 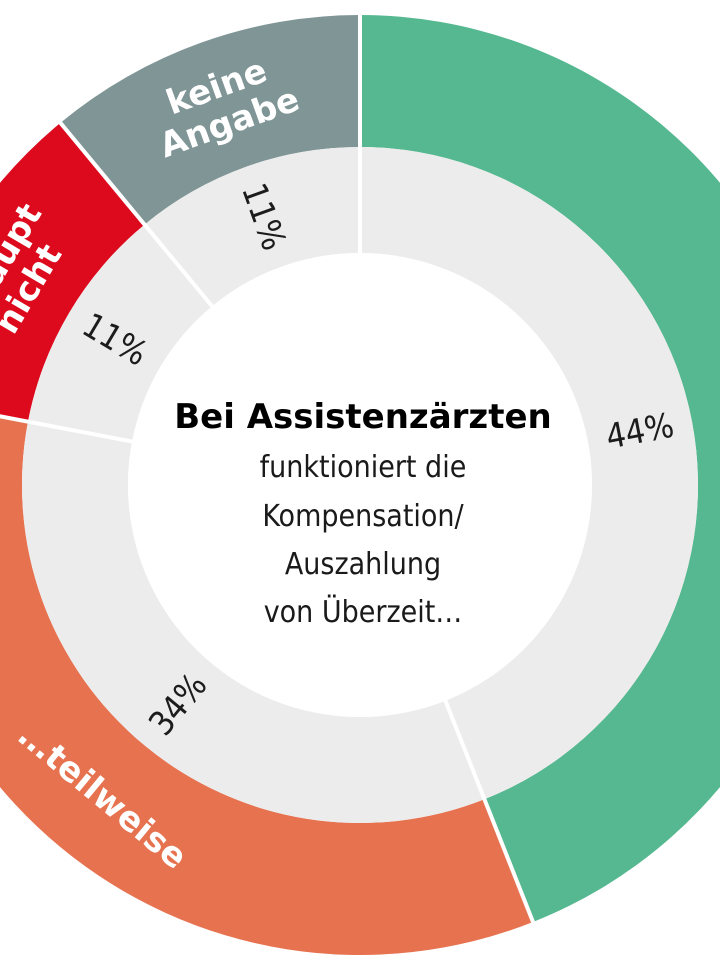 I want to click on chart-title: Bei Assistenzärzten, so click(x=362, y=417).